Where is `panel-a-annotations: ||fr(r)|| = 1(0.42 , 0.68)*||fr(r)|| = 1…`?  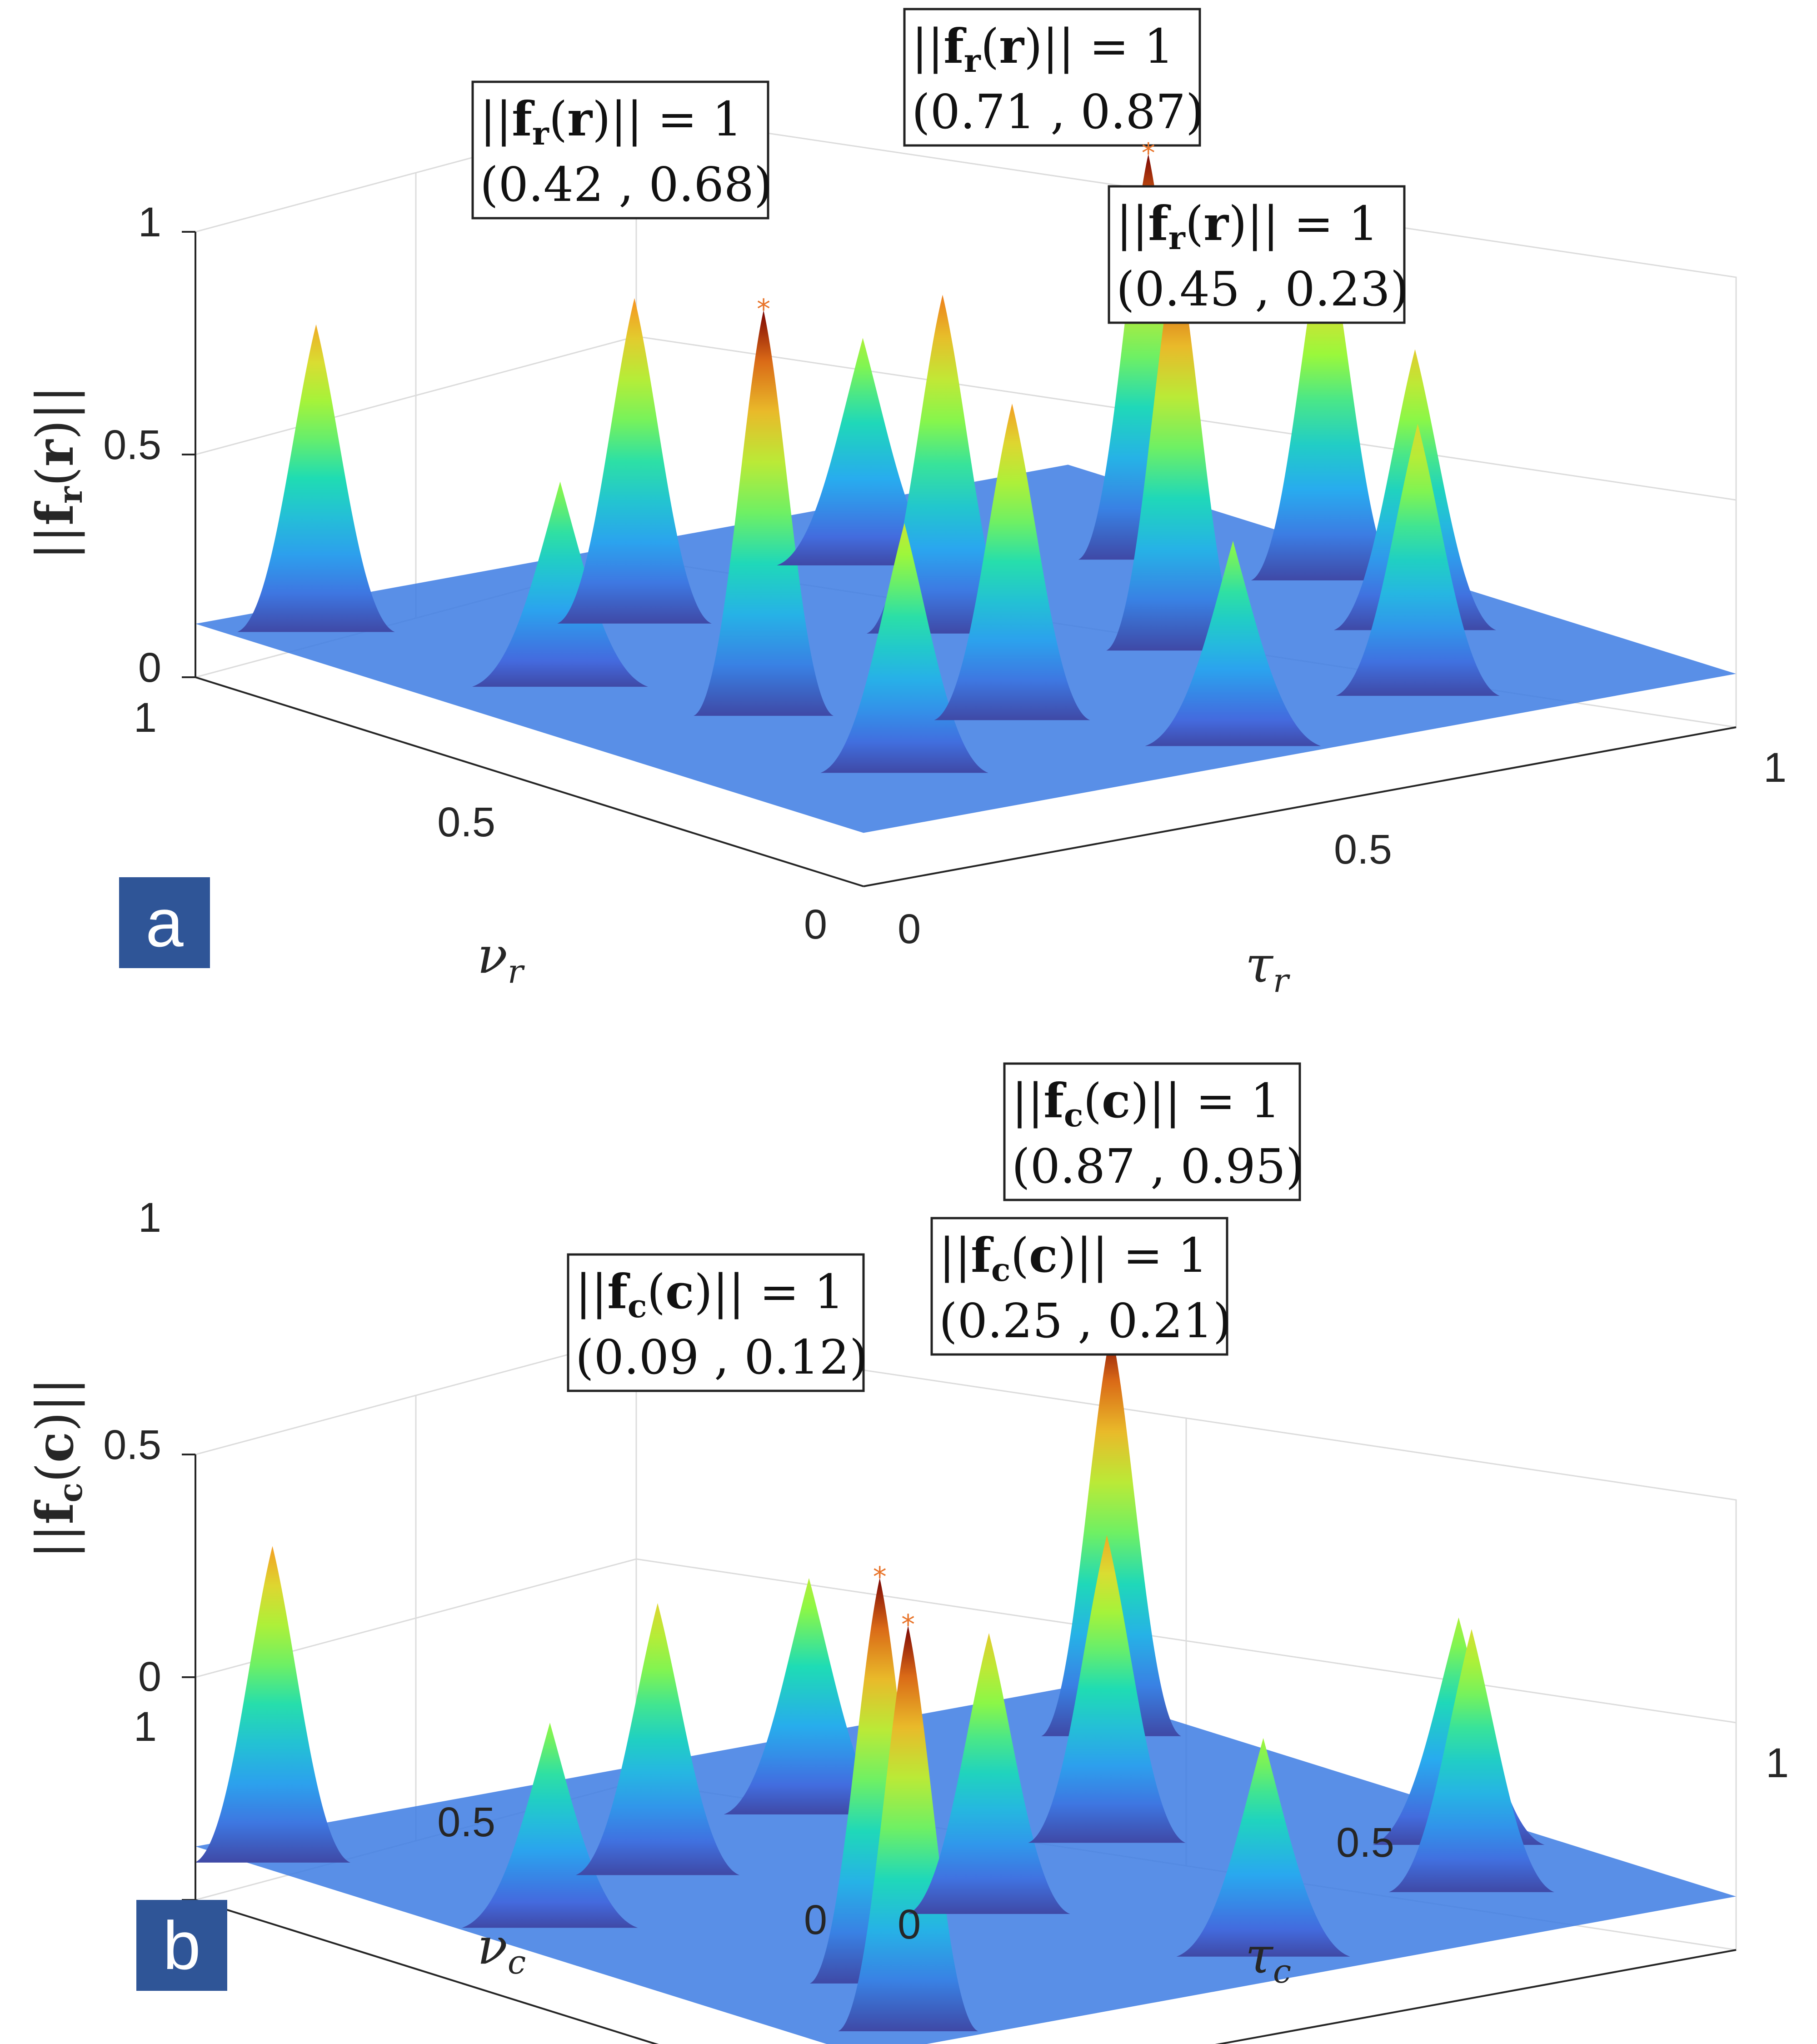
panel-a-annotations: ||fr(r)|| = 1(0.42 , 0.68)*||fr(r)|| = 1… is located at coordinates (939, 166).